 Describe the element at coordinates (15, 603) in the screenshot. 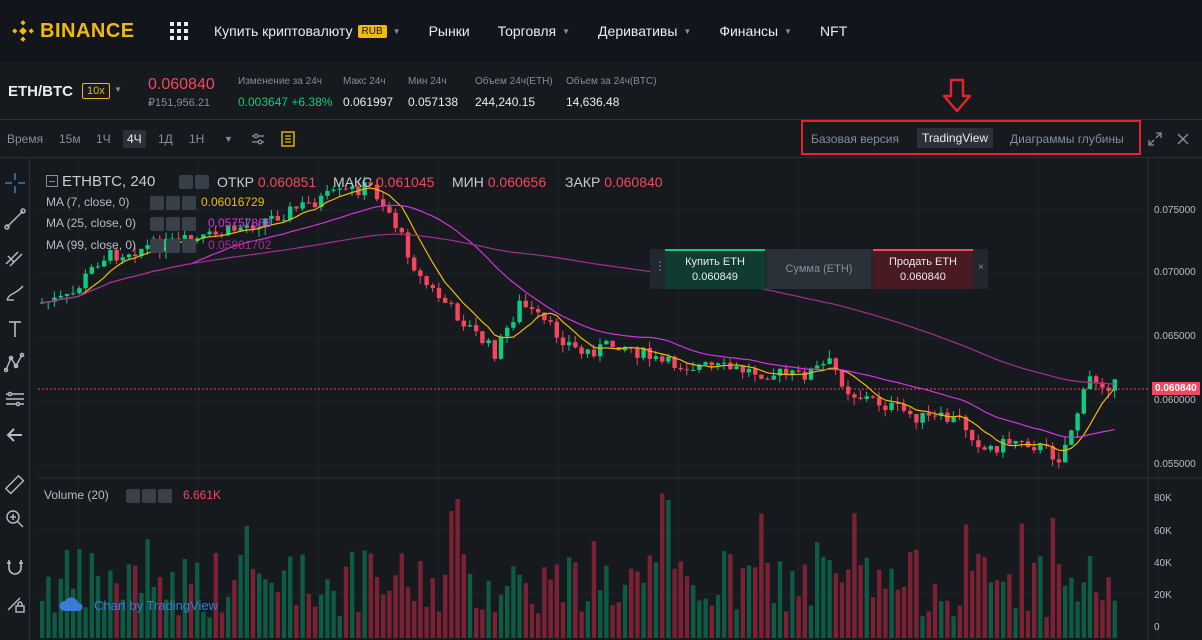

I see `lock-drawing-icon` at that location.